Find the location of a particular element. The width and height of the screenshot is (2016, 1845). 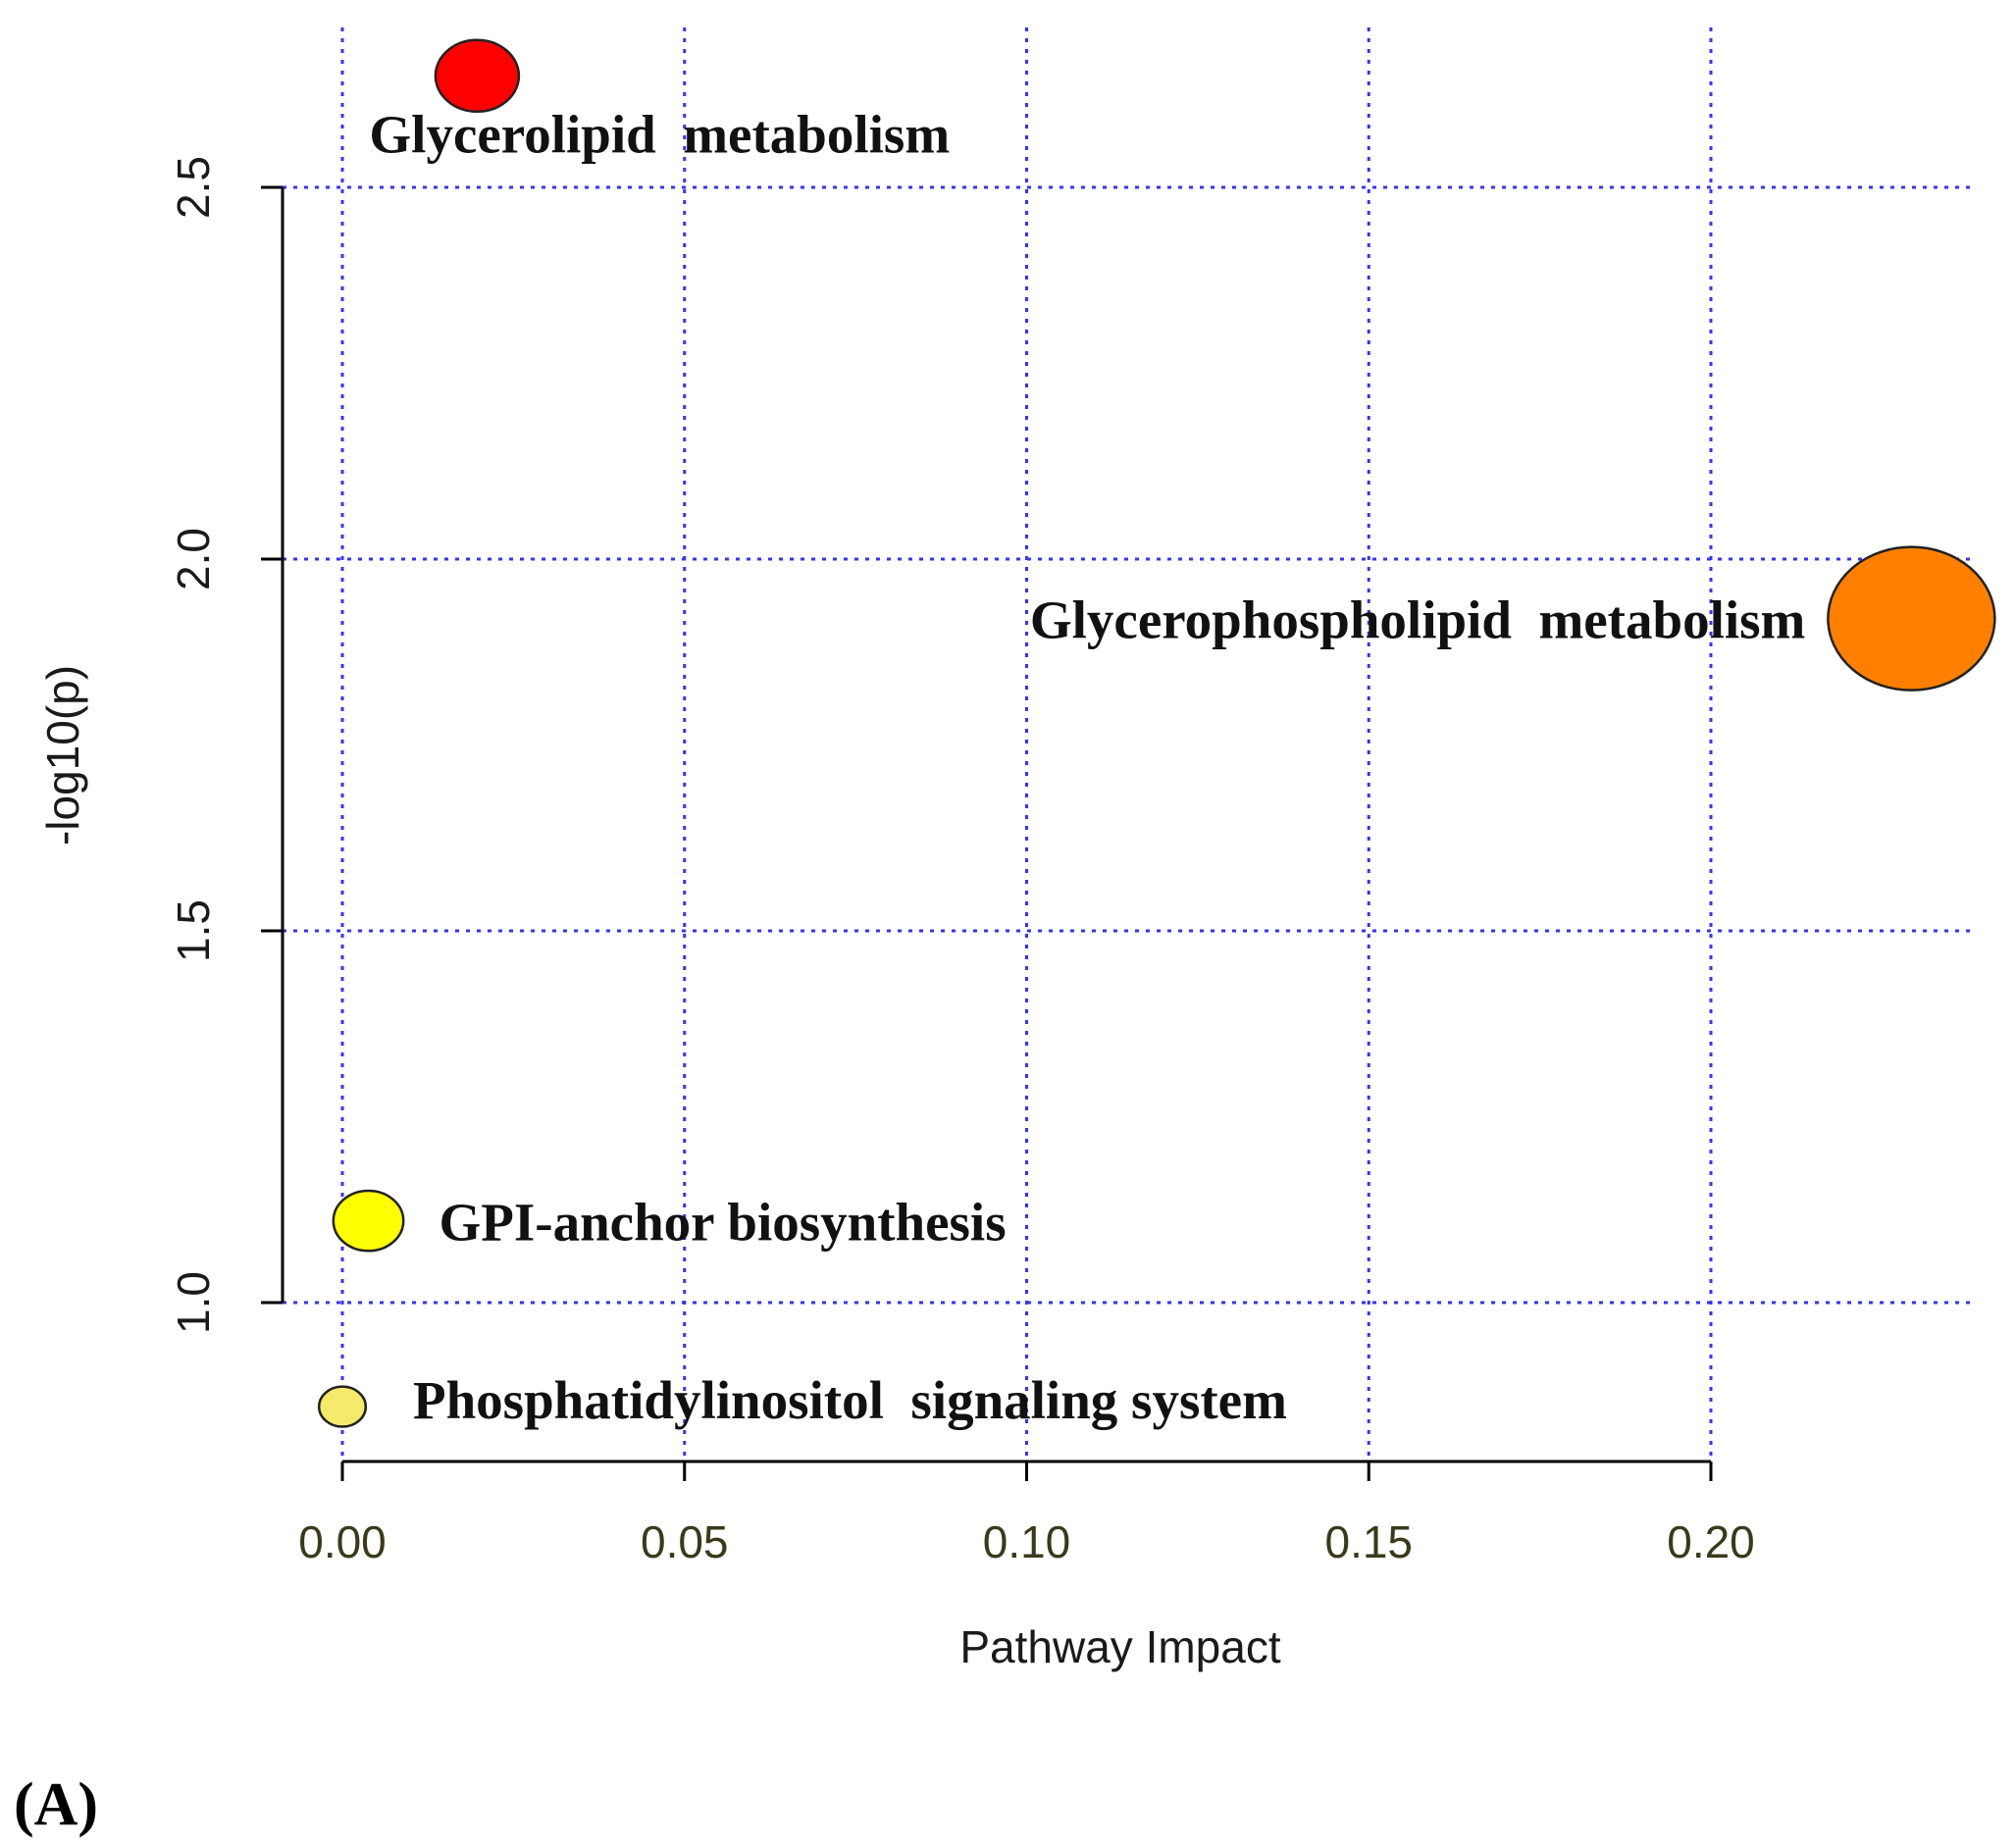

panel-label: (A) is located at coordinates (56, 1804).